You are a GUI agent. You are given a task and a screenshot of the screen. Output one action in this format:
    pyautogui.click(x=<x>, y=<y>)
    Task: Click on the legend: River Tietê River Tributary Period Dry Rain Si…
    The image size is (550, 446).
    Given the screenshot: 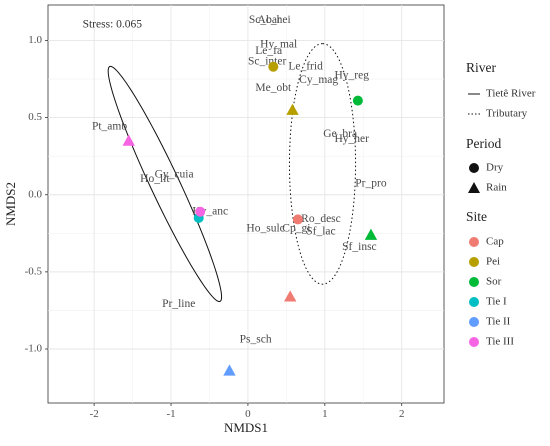 What is the action you would take?
    pyautogui.click(x=501, y=204)
    